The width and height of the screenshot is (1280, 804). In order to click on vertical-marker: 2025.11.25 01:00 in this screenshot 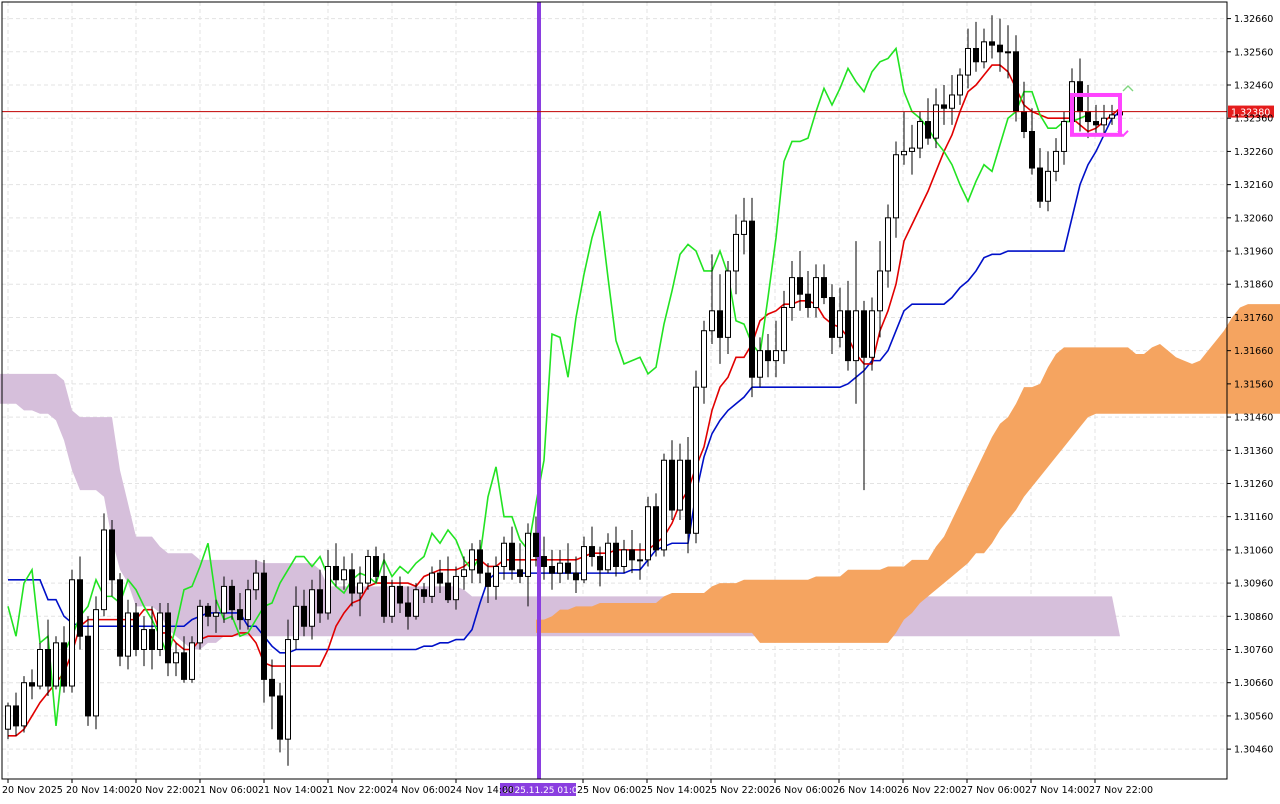, I will do `click(542, 399)`.